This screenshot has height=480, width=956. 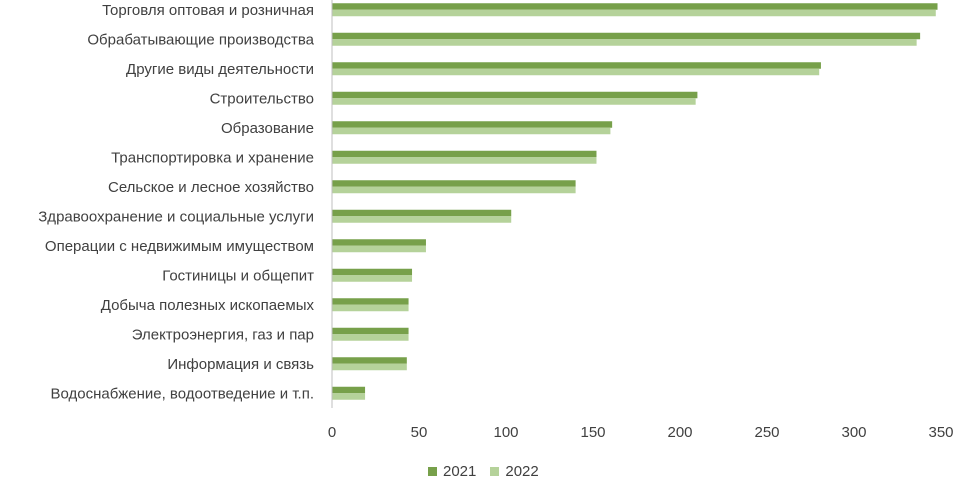 I want to click on x-tick-label: 350, so click(x=940, y=432).